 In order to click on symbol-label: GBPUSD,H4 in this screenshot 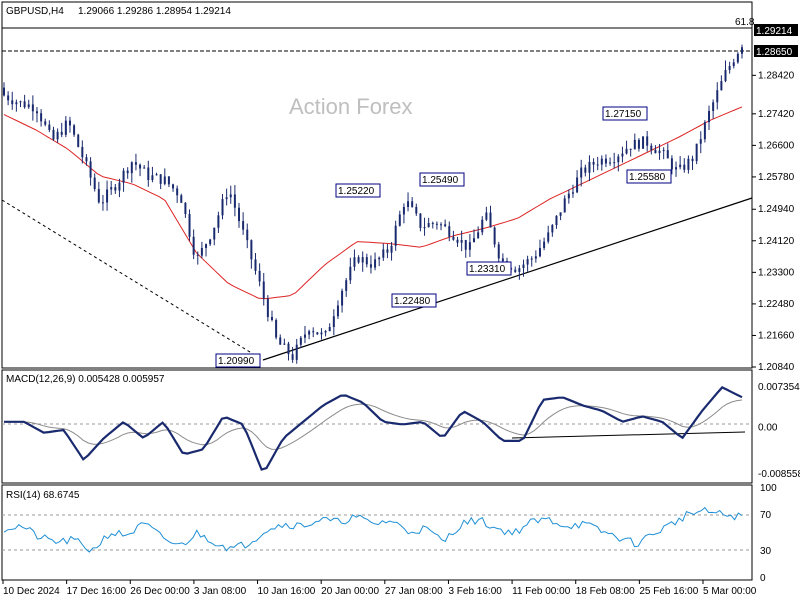, I will do `click(35, 11)`.